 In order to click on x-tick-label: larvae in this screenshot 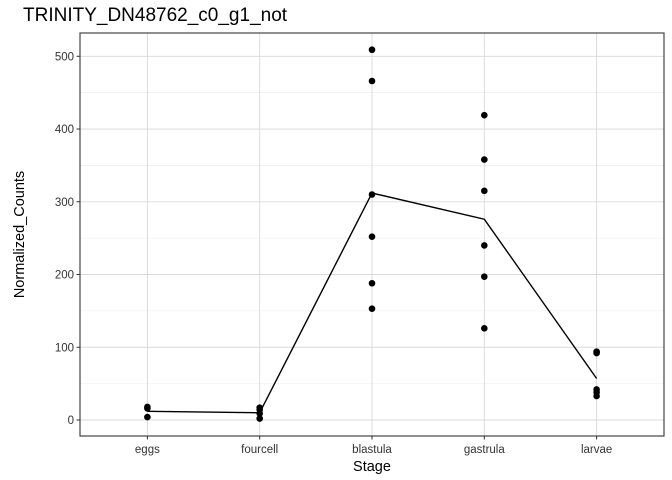, I will do `click(596, 450)`.